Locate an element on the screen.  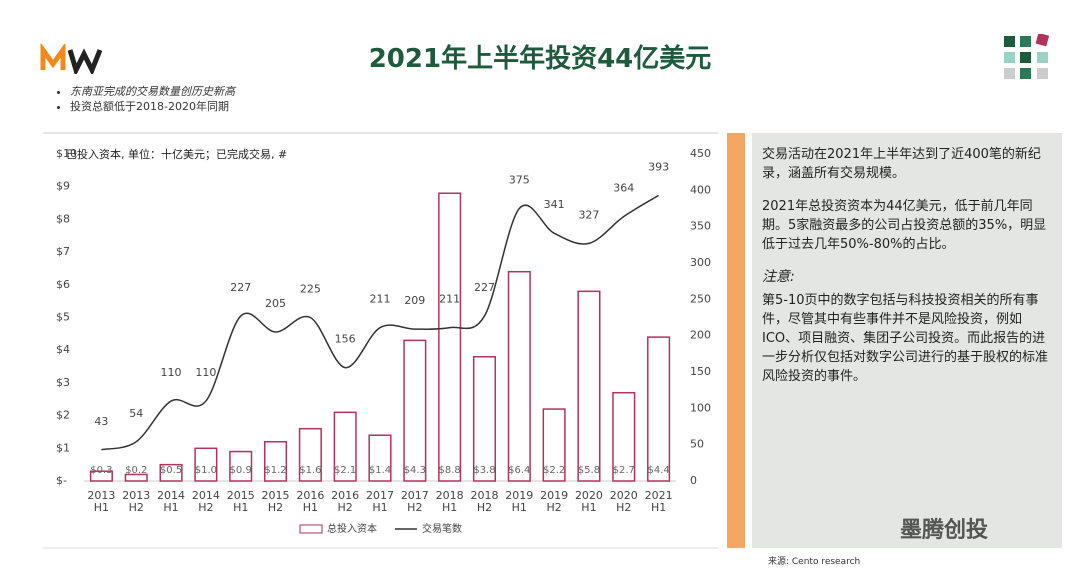
accent-bar is located at coordinates (736, 340).